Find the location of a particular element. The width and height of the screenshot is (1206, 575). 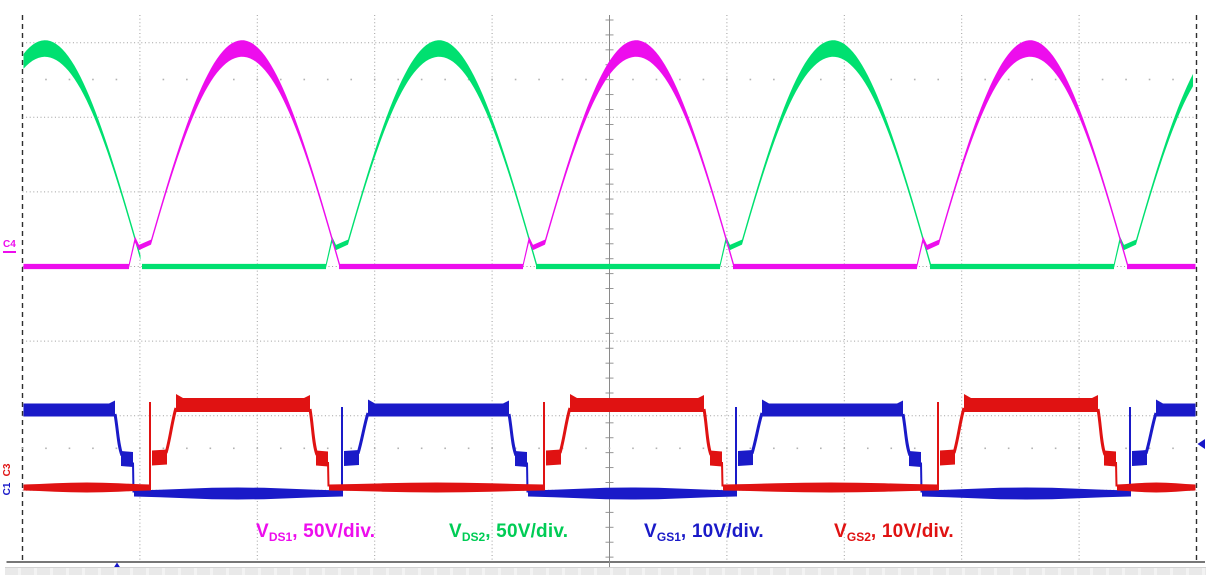

legend-vds2-subscript: DS2 is located at coordinates (473, 537).